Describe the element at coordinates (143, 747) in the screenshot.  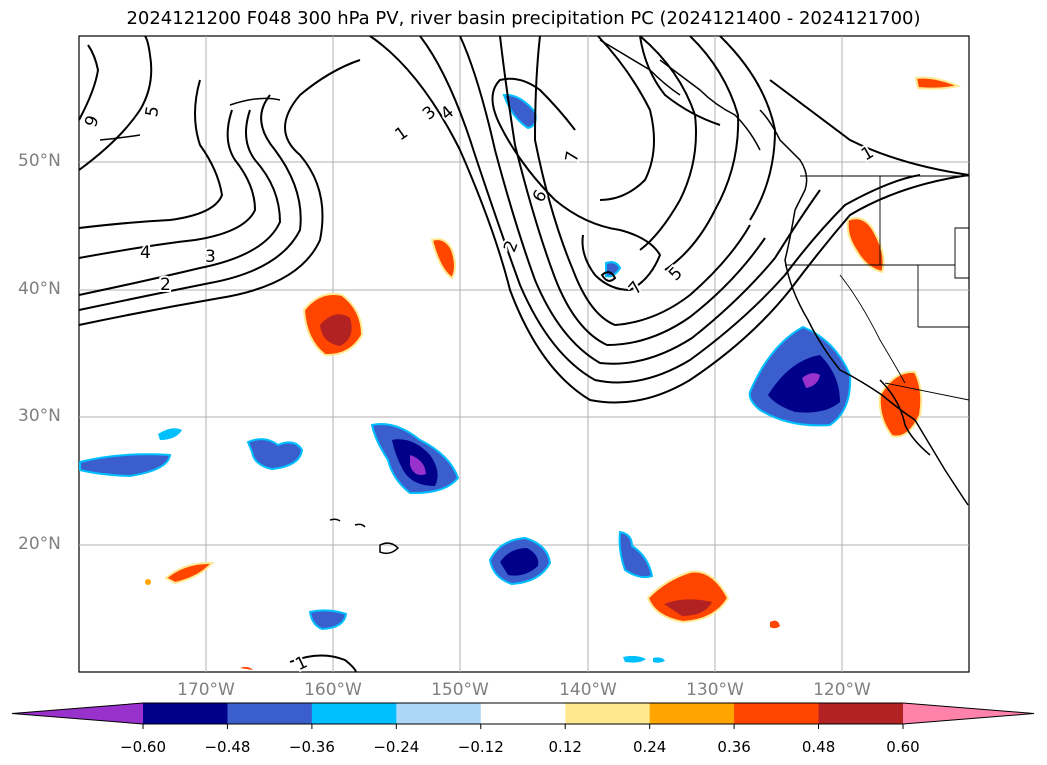
I see `colorbar-tick-label: −0.60` at that location.